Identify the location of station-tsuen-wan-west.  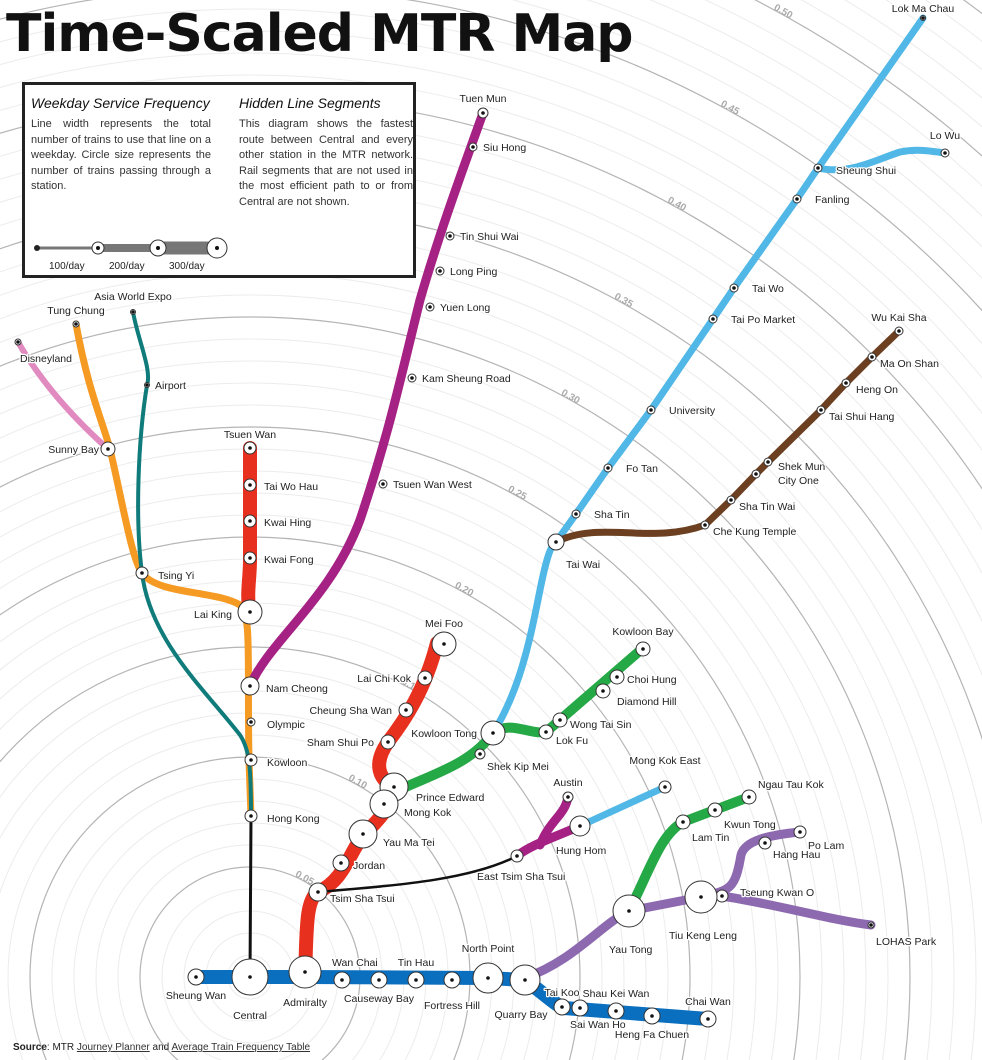
(383, 484).